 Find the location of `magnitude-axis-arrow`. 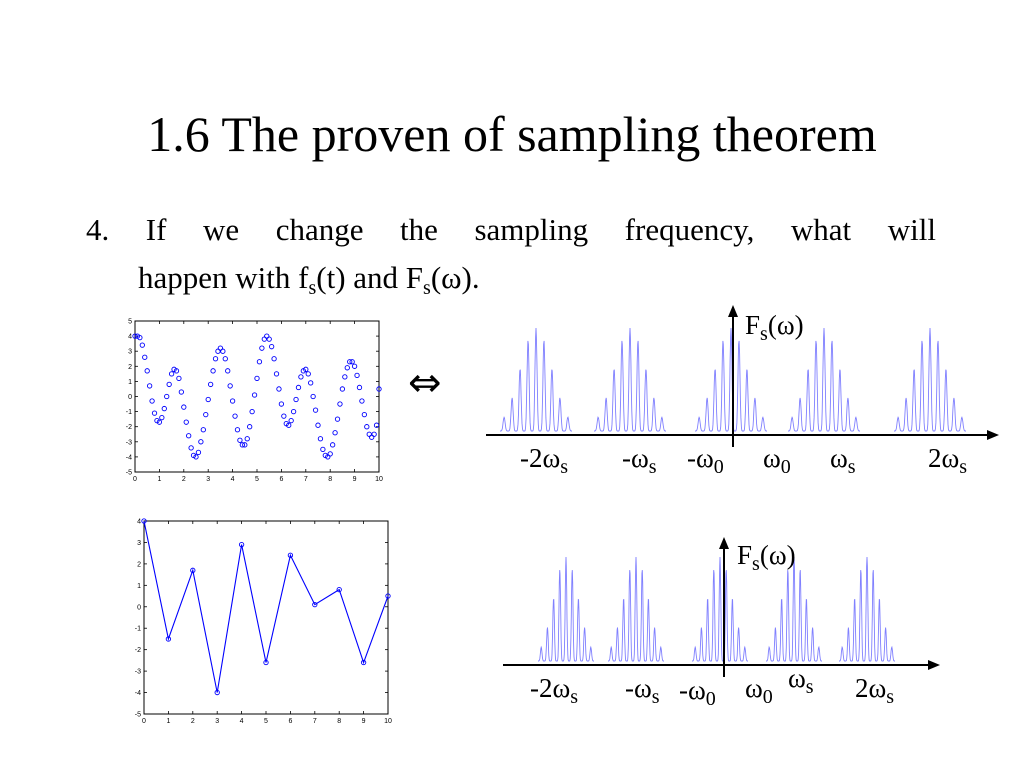

magnitude-axis-arrow is located at coordinates (733, 311).